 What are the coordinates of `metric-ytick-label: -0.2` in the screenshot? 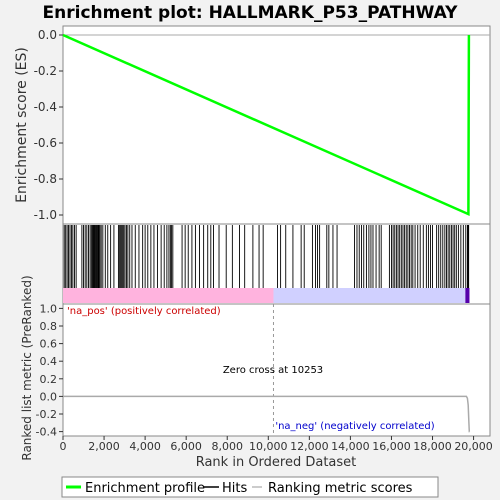 It's located at (46, 414).